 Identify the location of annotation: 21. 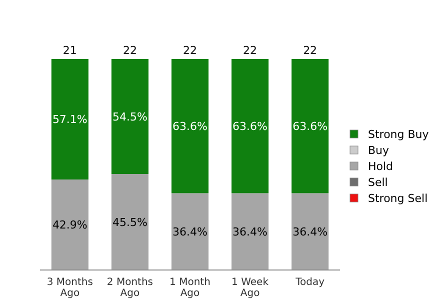
(69, 50).